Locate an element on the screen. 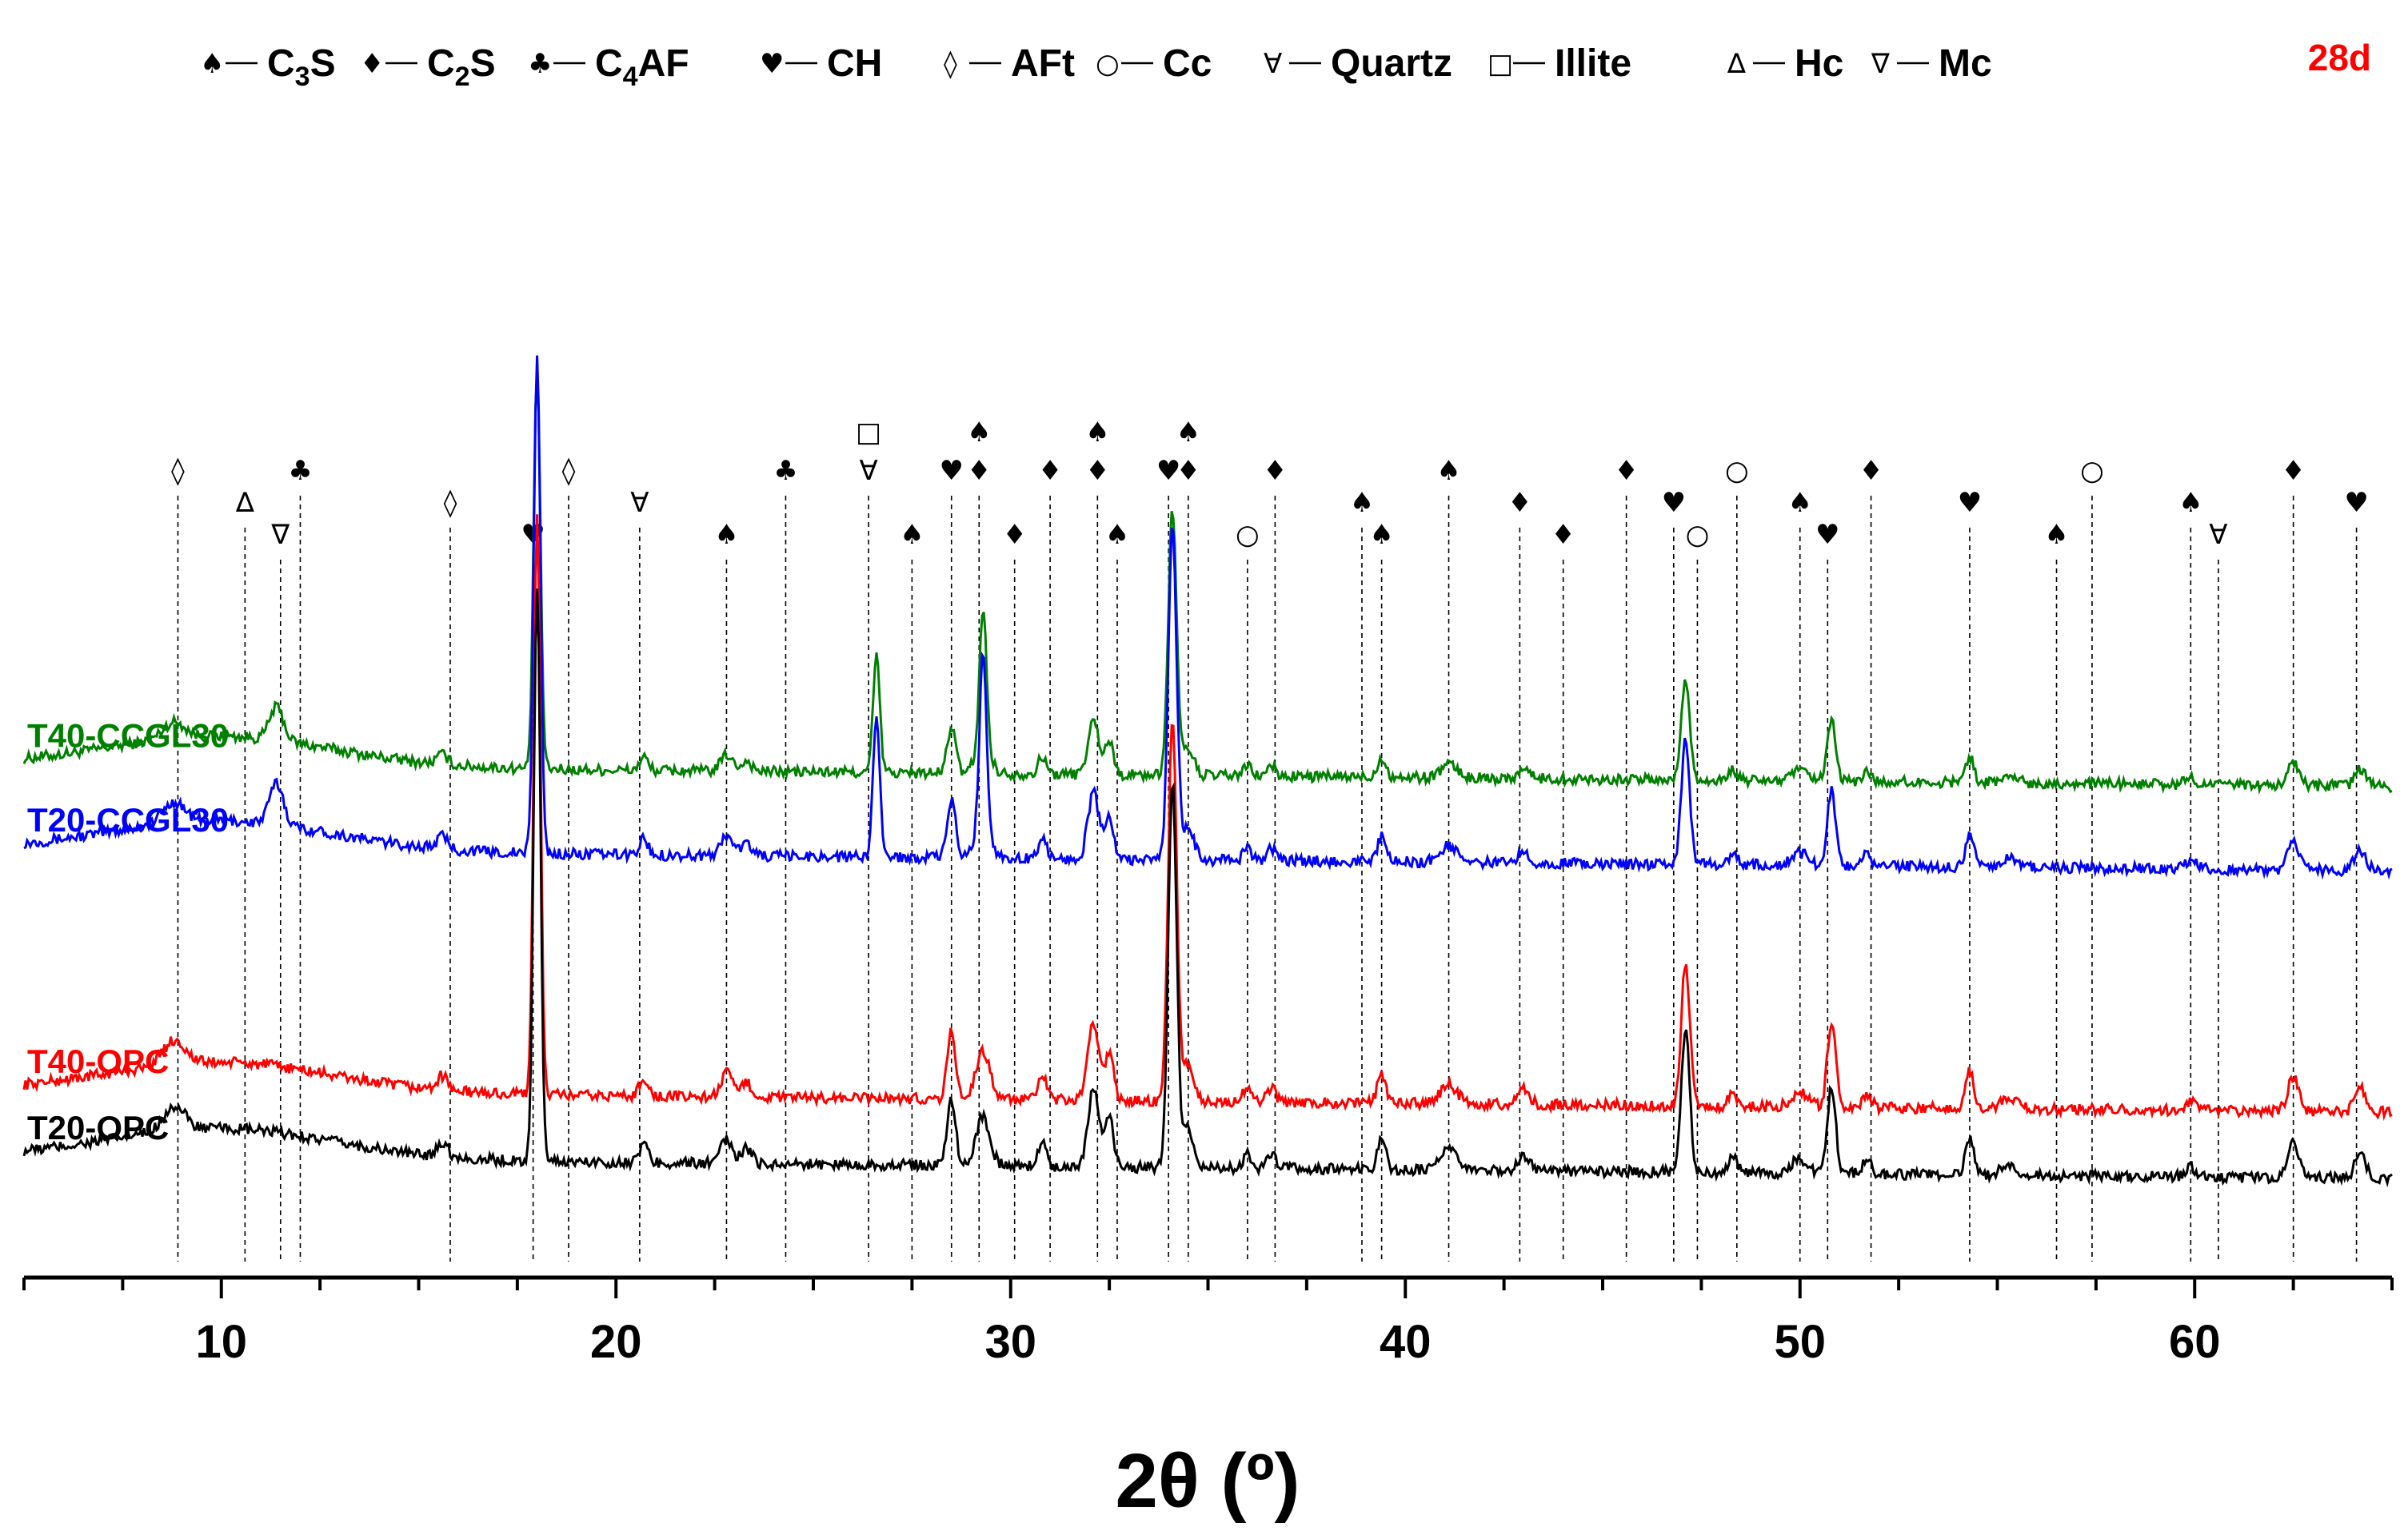  legend-label: Illite is located at coordinates (1593, 64).